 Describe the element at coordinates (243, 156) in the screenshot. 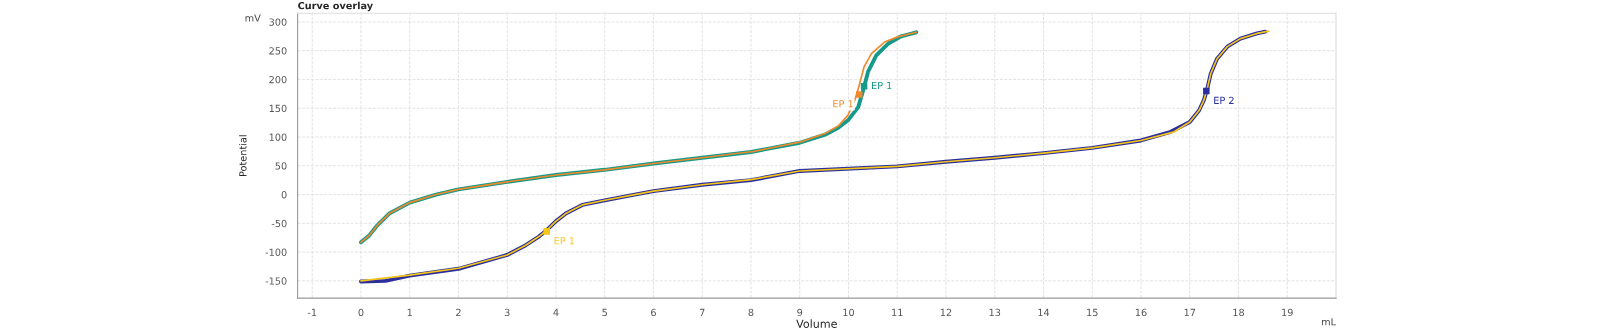

I see `y-axis-title: Potential` at that location.